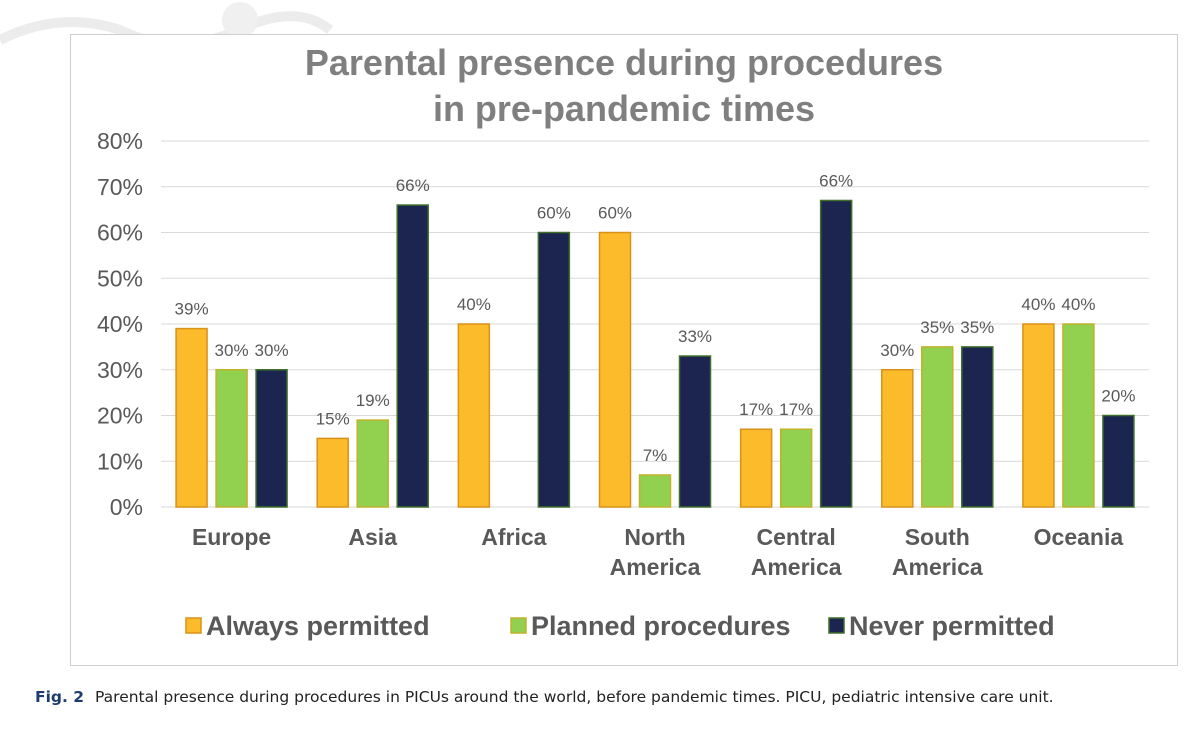  I want to click on chart-title-line: Parental presence during procedures, so click(624, 62).